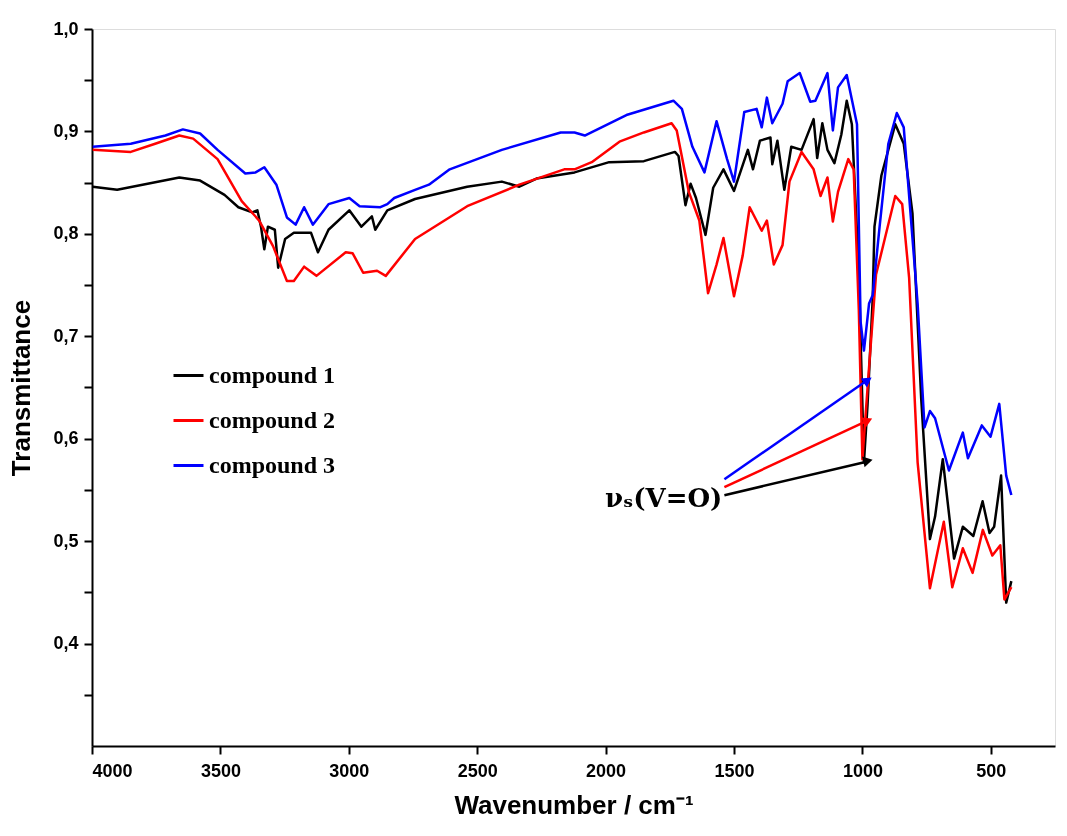 The width and height of the screenshot is (1067, 836). What do you see at coordinates (663, 498) in the screenshot?
I see `annotation: νₛ(V=O)` at bounding box center [663, 498].